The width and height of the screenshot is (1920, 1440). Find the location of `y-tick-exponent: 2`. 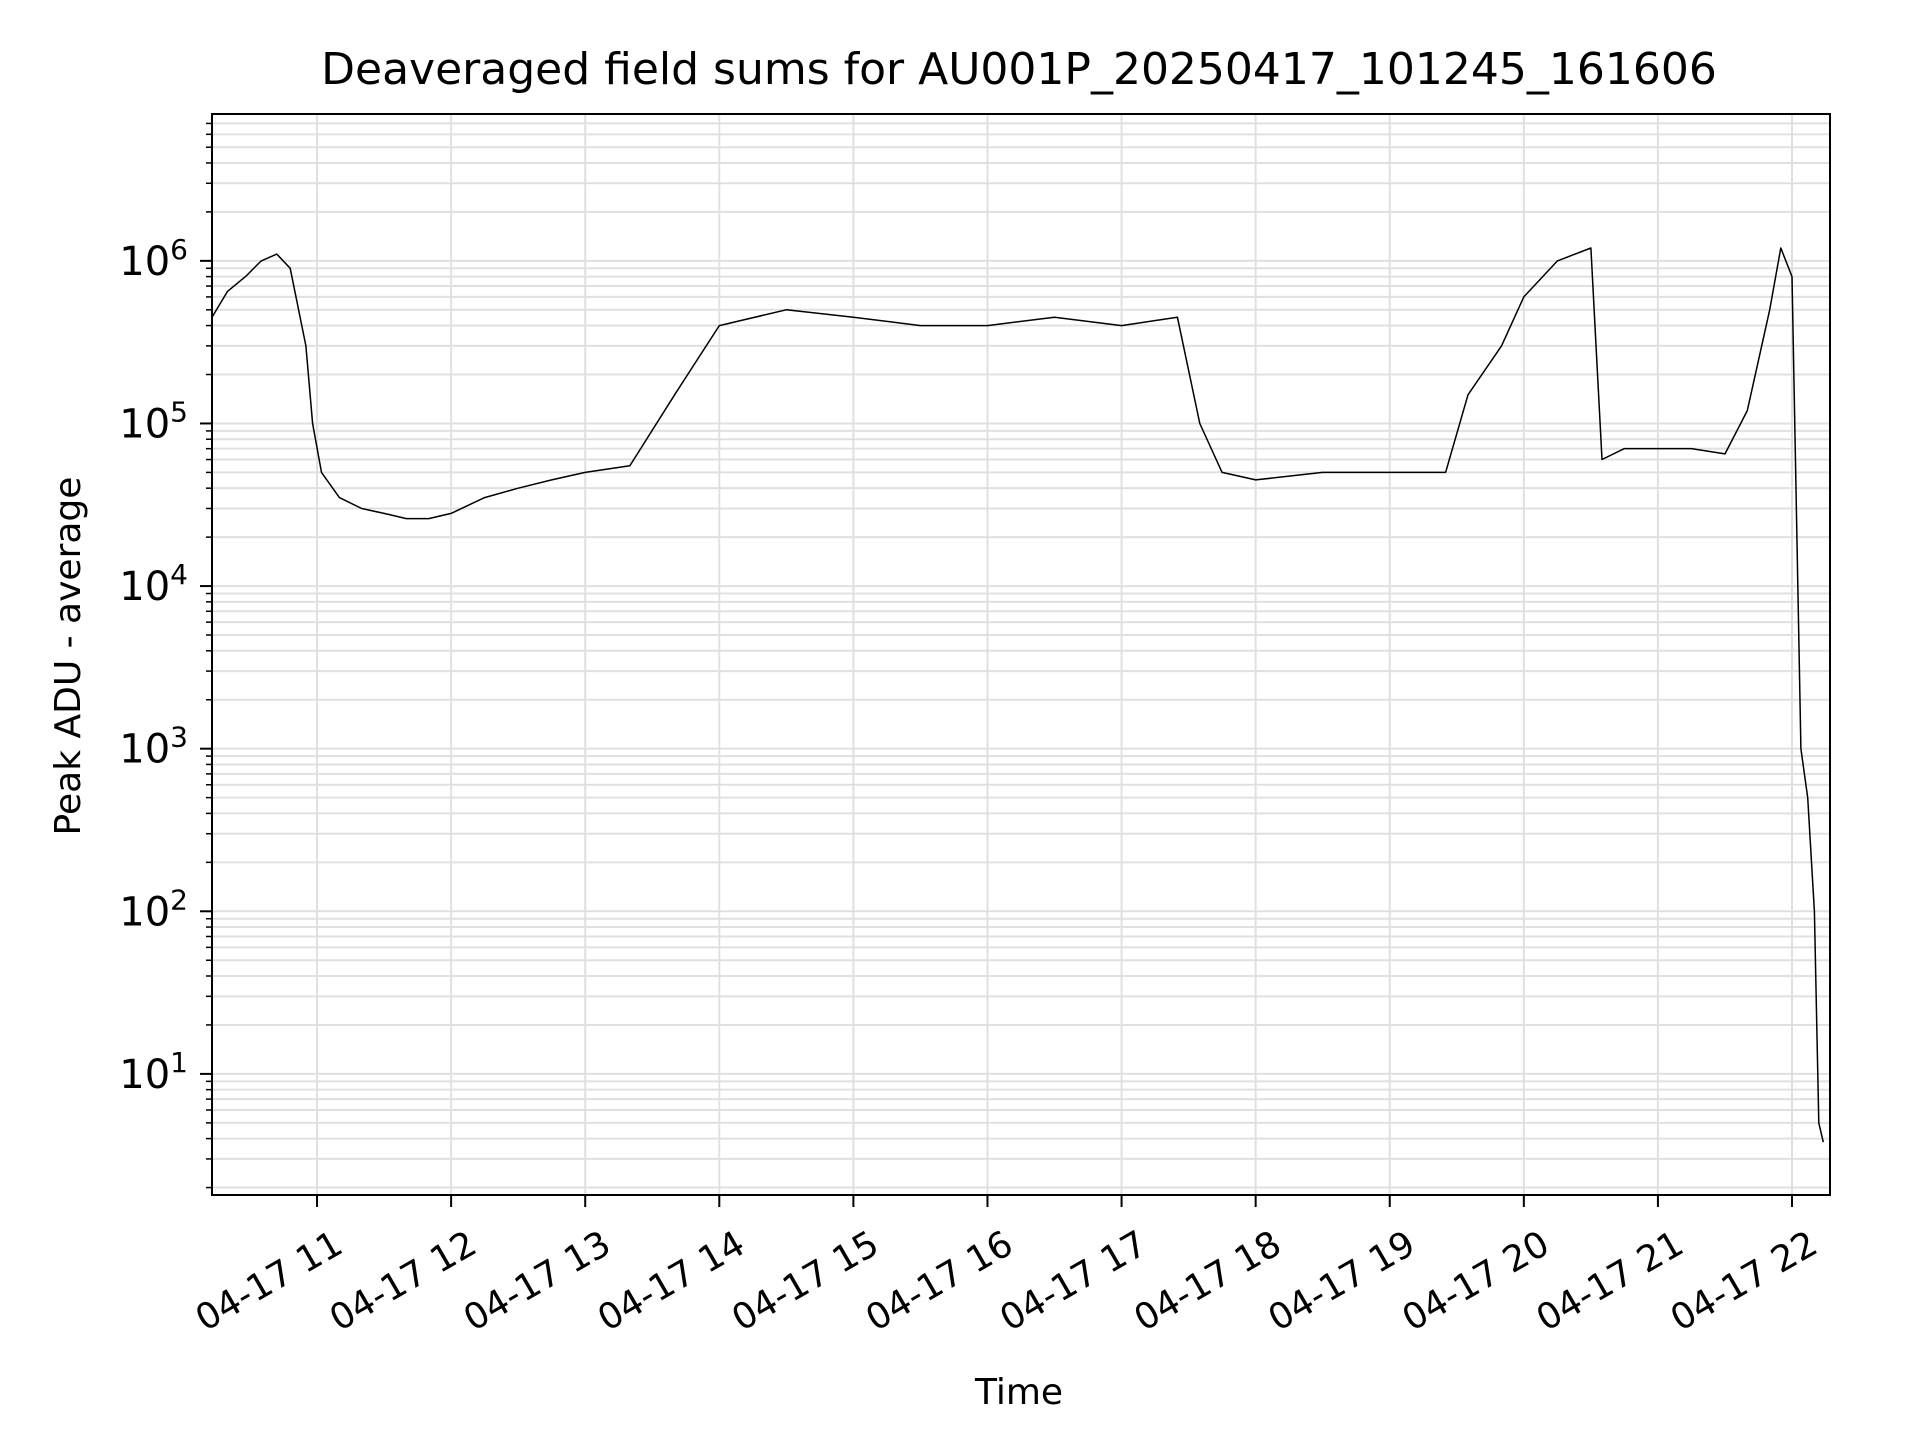

y-tick-exponent: 2 is located at coordinates (179, 899).